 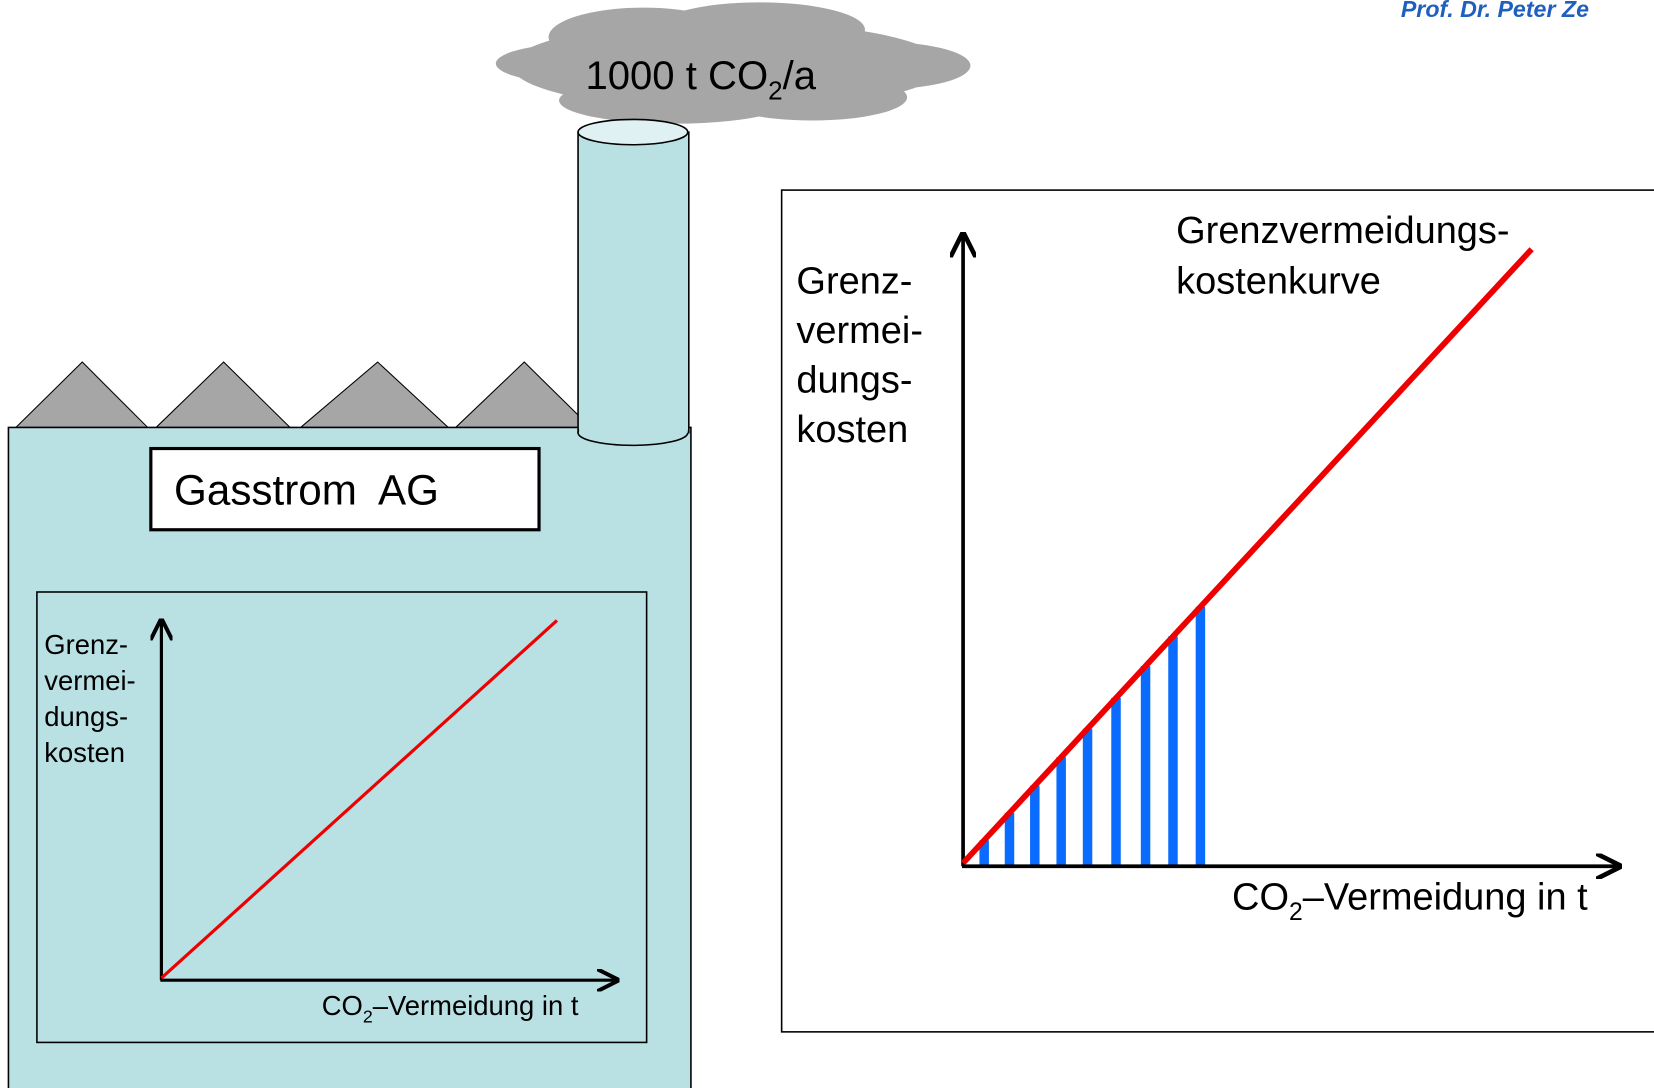 I want to click on cloud-label: 1000 t CO2/a, so click(x=700, y=80).